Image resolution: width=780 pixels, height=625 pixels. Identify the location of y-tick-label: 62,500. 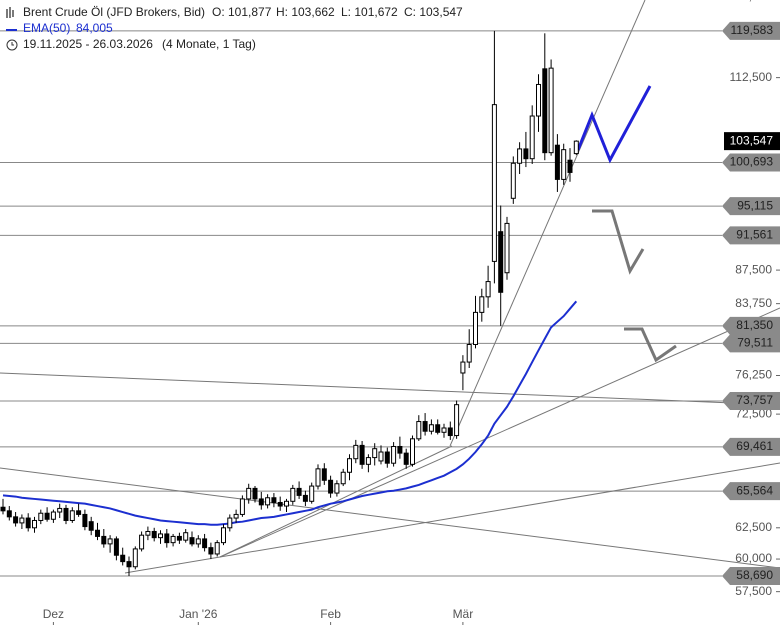
(753, 527).